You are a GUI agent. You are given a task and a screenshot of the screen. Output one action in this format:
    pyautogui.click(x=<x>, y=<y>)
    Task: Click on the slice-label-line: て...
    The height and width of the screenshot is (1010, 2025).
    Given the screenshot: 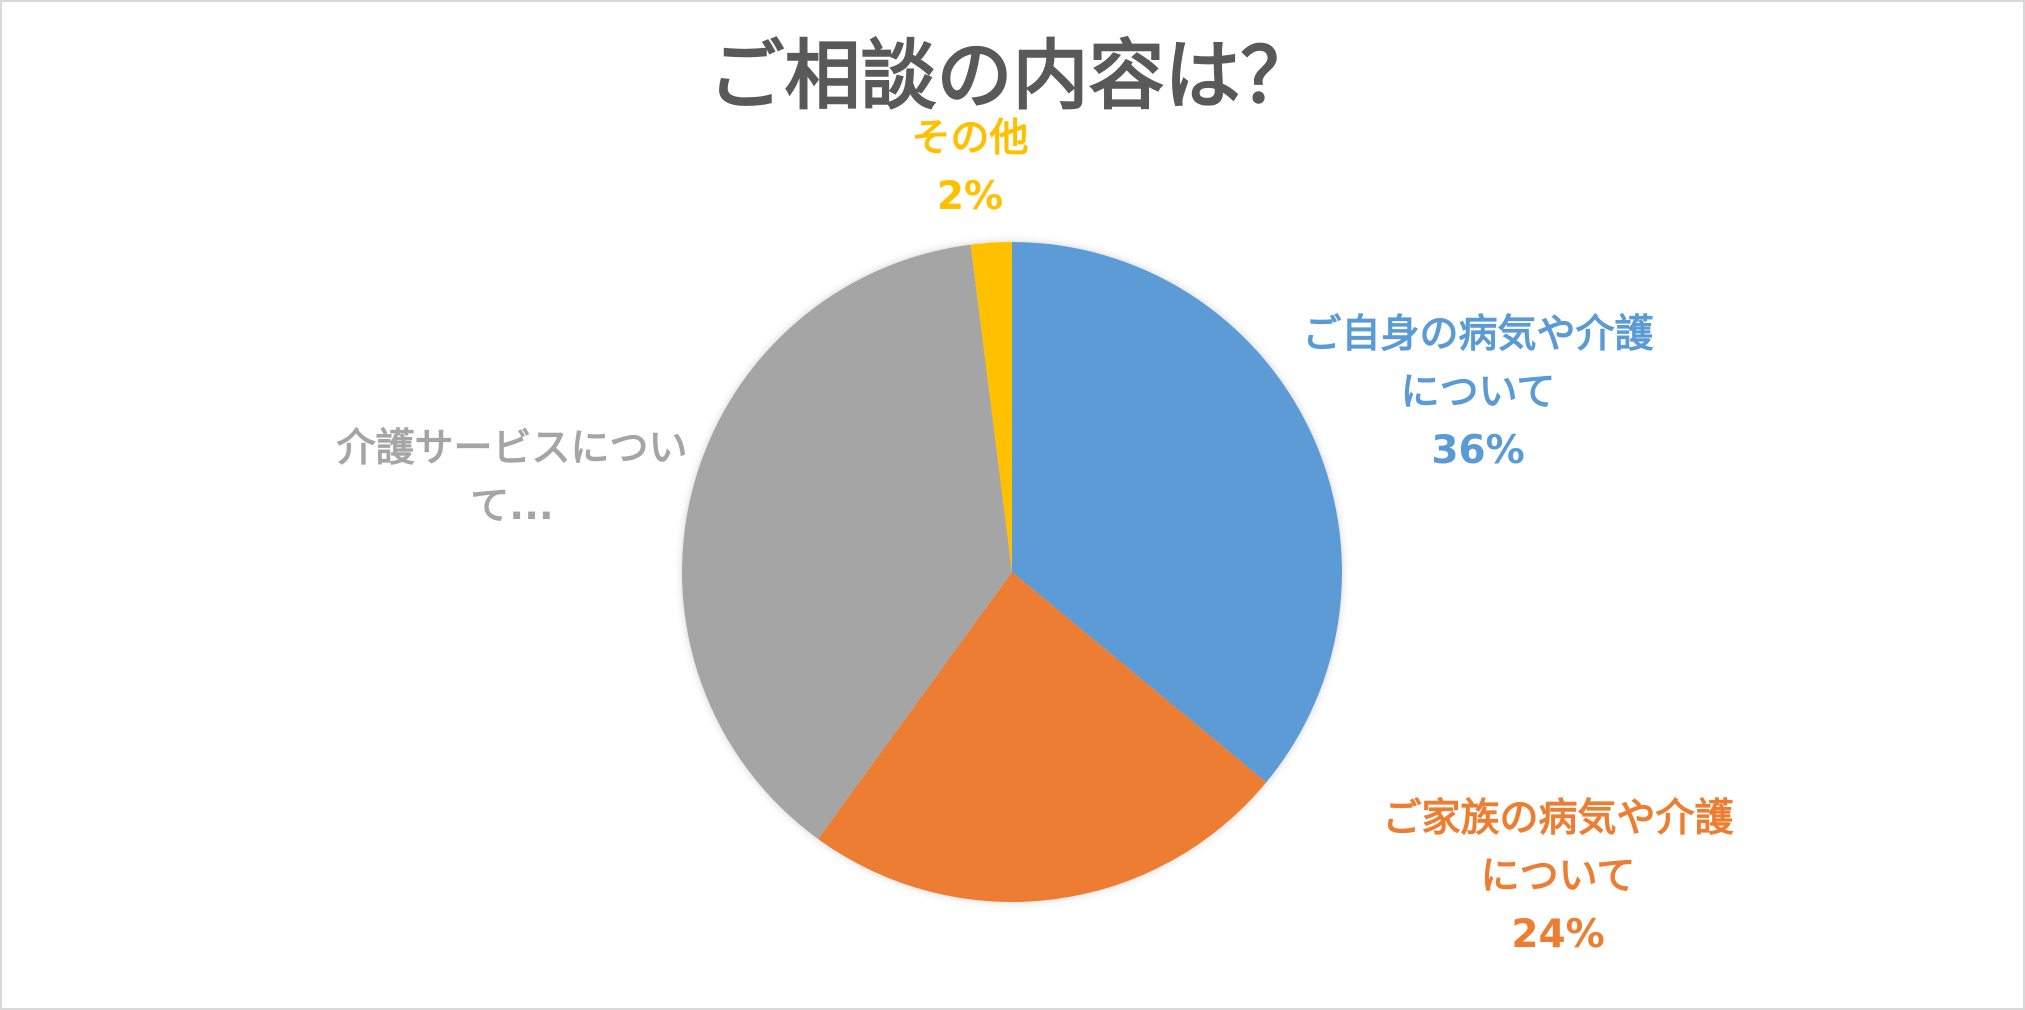 What is the action you would take?
    pyautogui.click(x=512, y=506)
    